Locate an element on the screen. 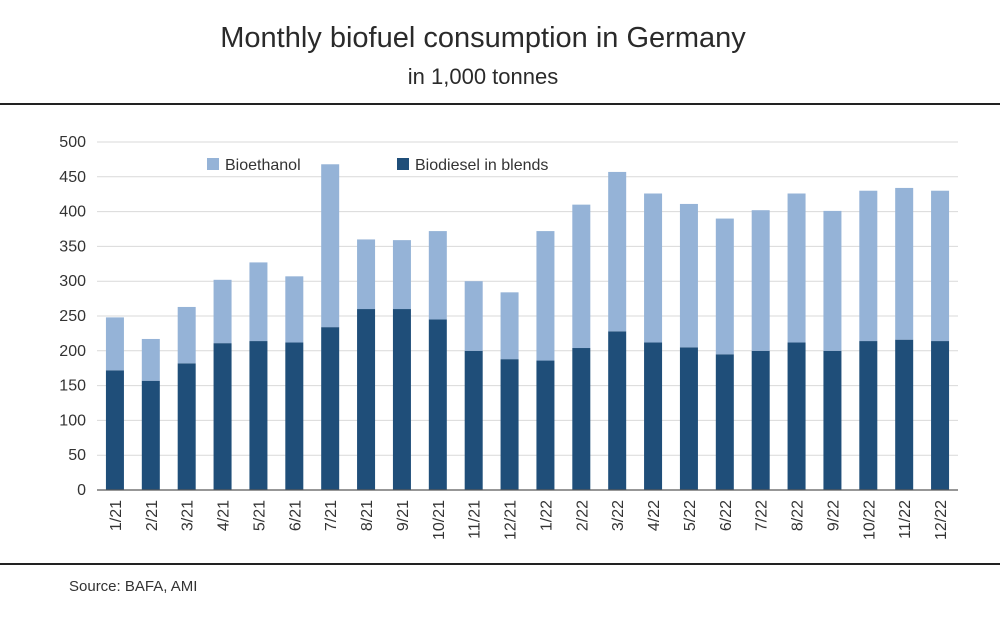 The image size is (1000, 630). bottom-divider is located at coordinates (500, 564).